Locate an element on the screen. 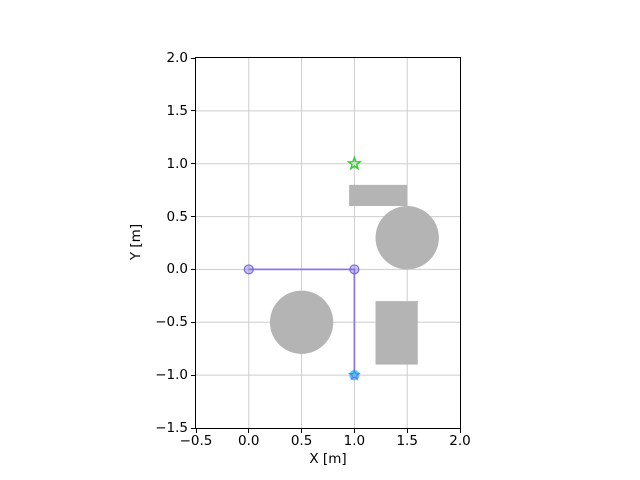 The image size is (640, 480). goal-marker is located at coordinates (354, 163).